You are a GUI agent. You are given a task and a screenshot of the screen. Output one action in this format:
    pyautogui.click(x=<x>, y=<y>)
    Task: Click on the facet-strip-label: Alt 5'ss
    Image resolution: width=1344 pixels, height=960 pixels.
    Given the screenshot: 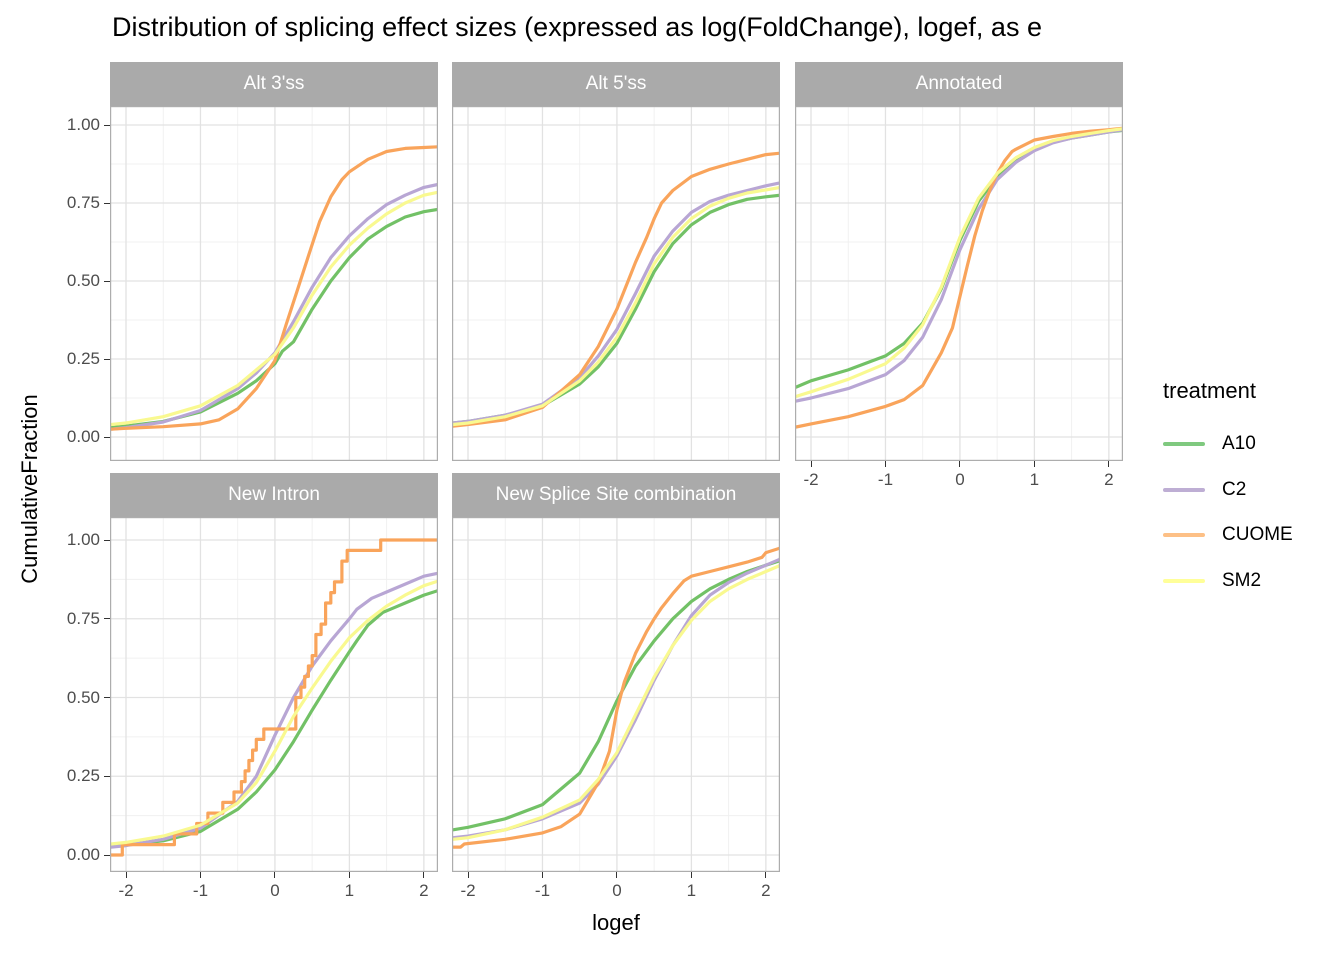 What is the action you would take?
    pyautogui.click(x=616, y=83)
    